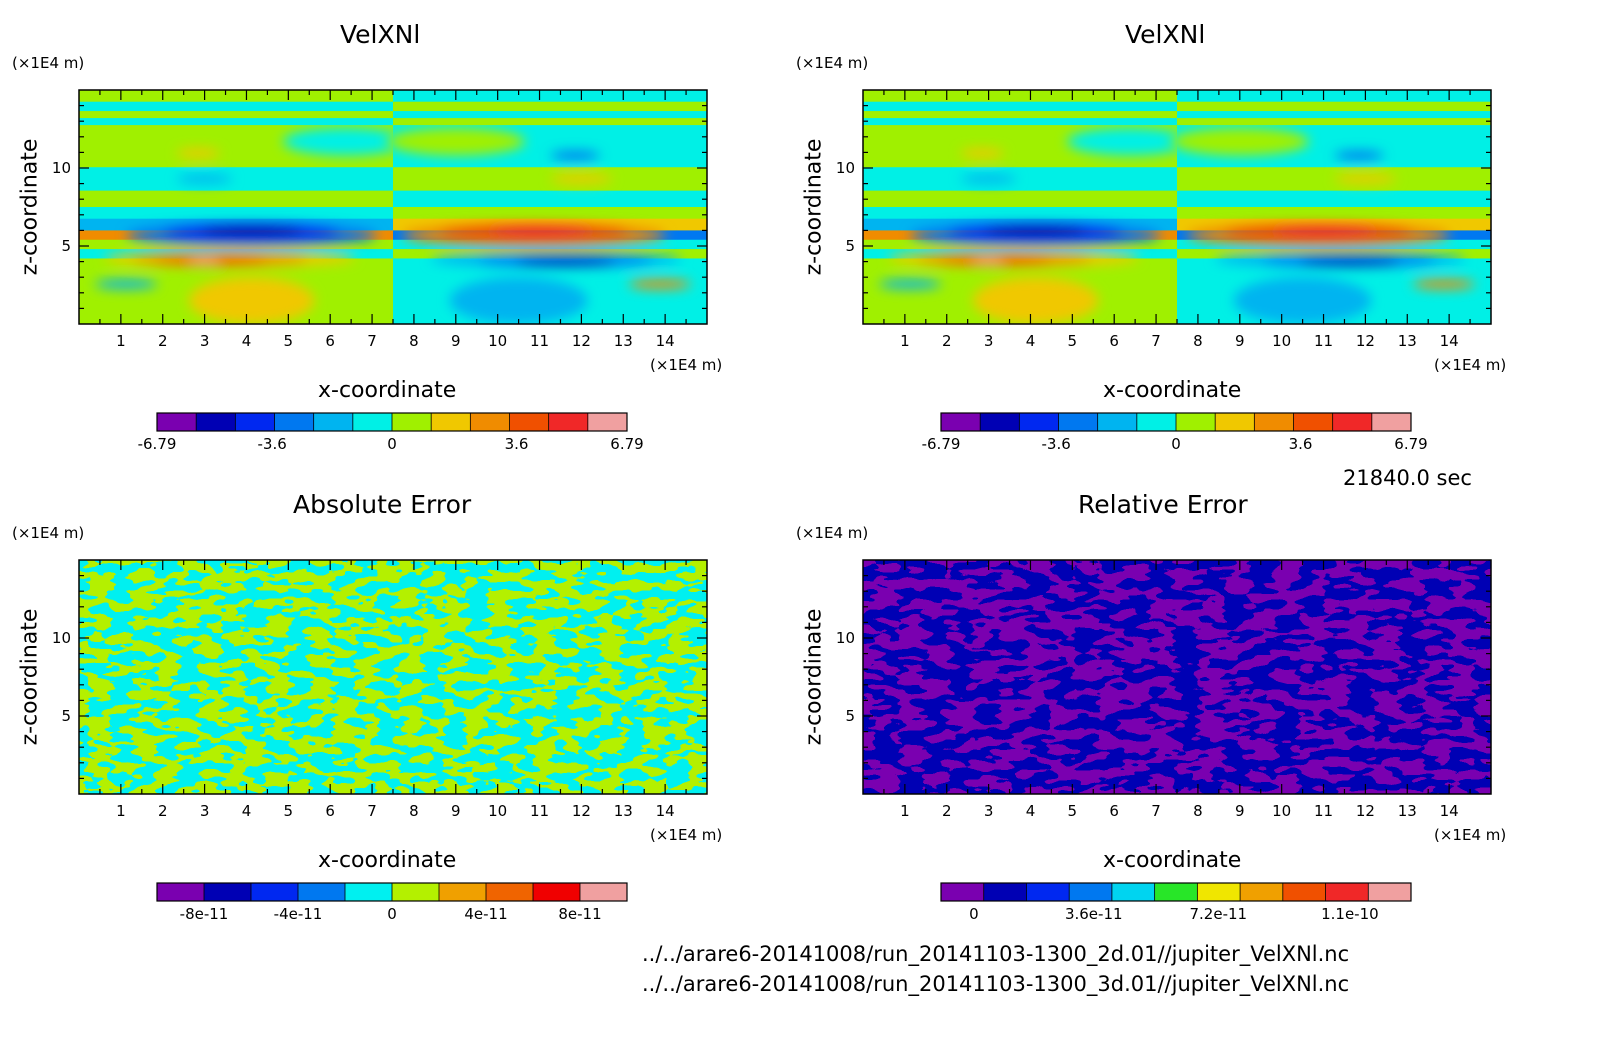 The height and width of the screenshot is (1054, 1604). Describe the element at coordinates (1365, 341) in the screenshot. I see `x-tick-label: 12` at that location.